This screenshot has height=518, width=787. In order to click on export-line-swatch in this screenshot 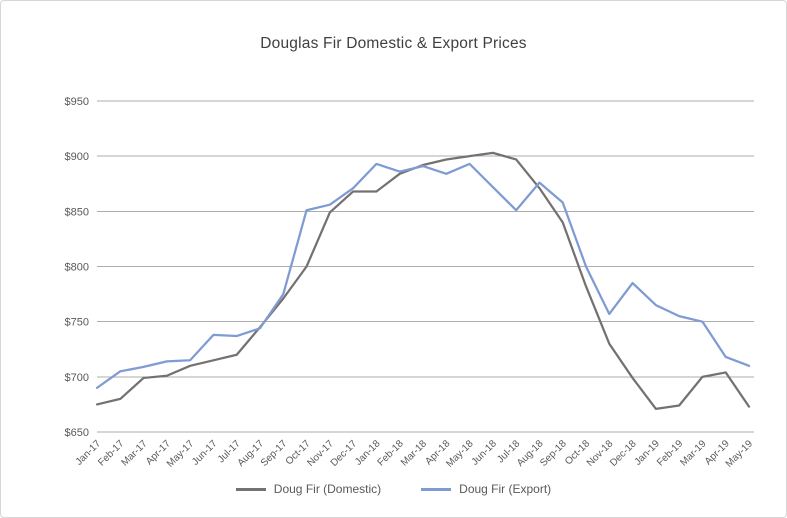, I will do `click(436, 489)`.